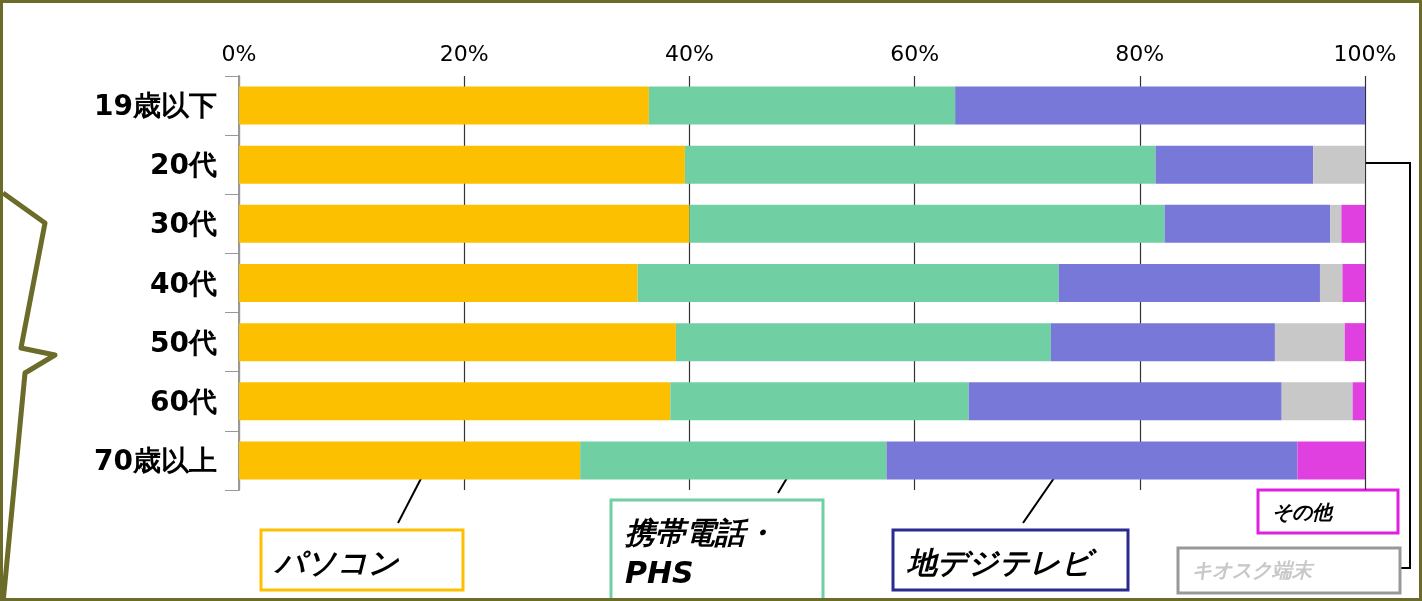 The height and width of the screenshot is (601, 1422). Describe the element at coordinates (155, 460) in the screenshot. I see `y-tick-label: 70歳以上` at that location.